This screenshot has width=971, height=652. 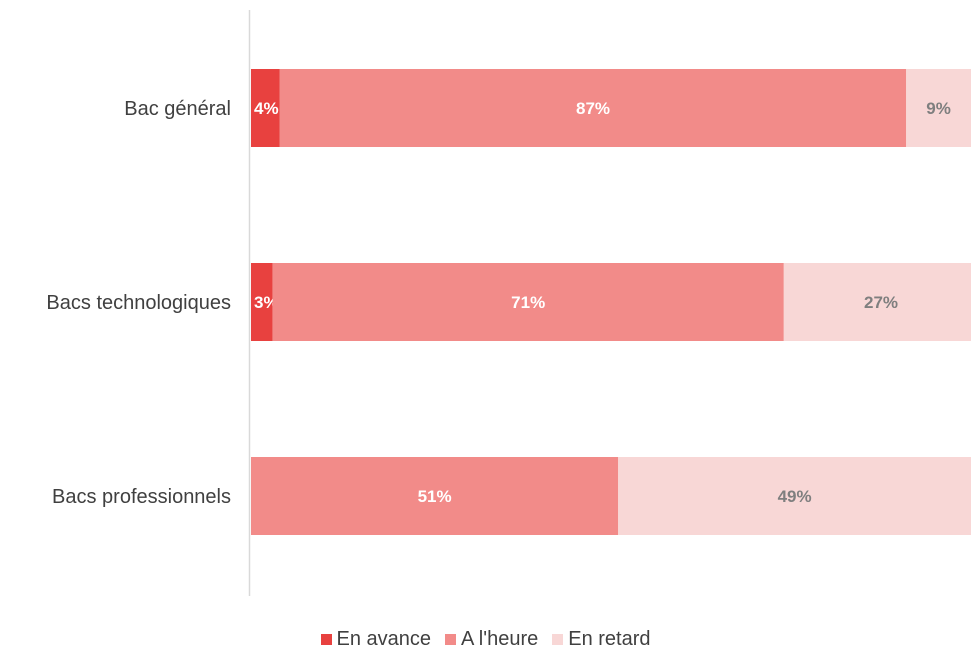 I want to click on category-label: Bacs technologiques, so click(x=138, y=303).